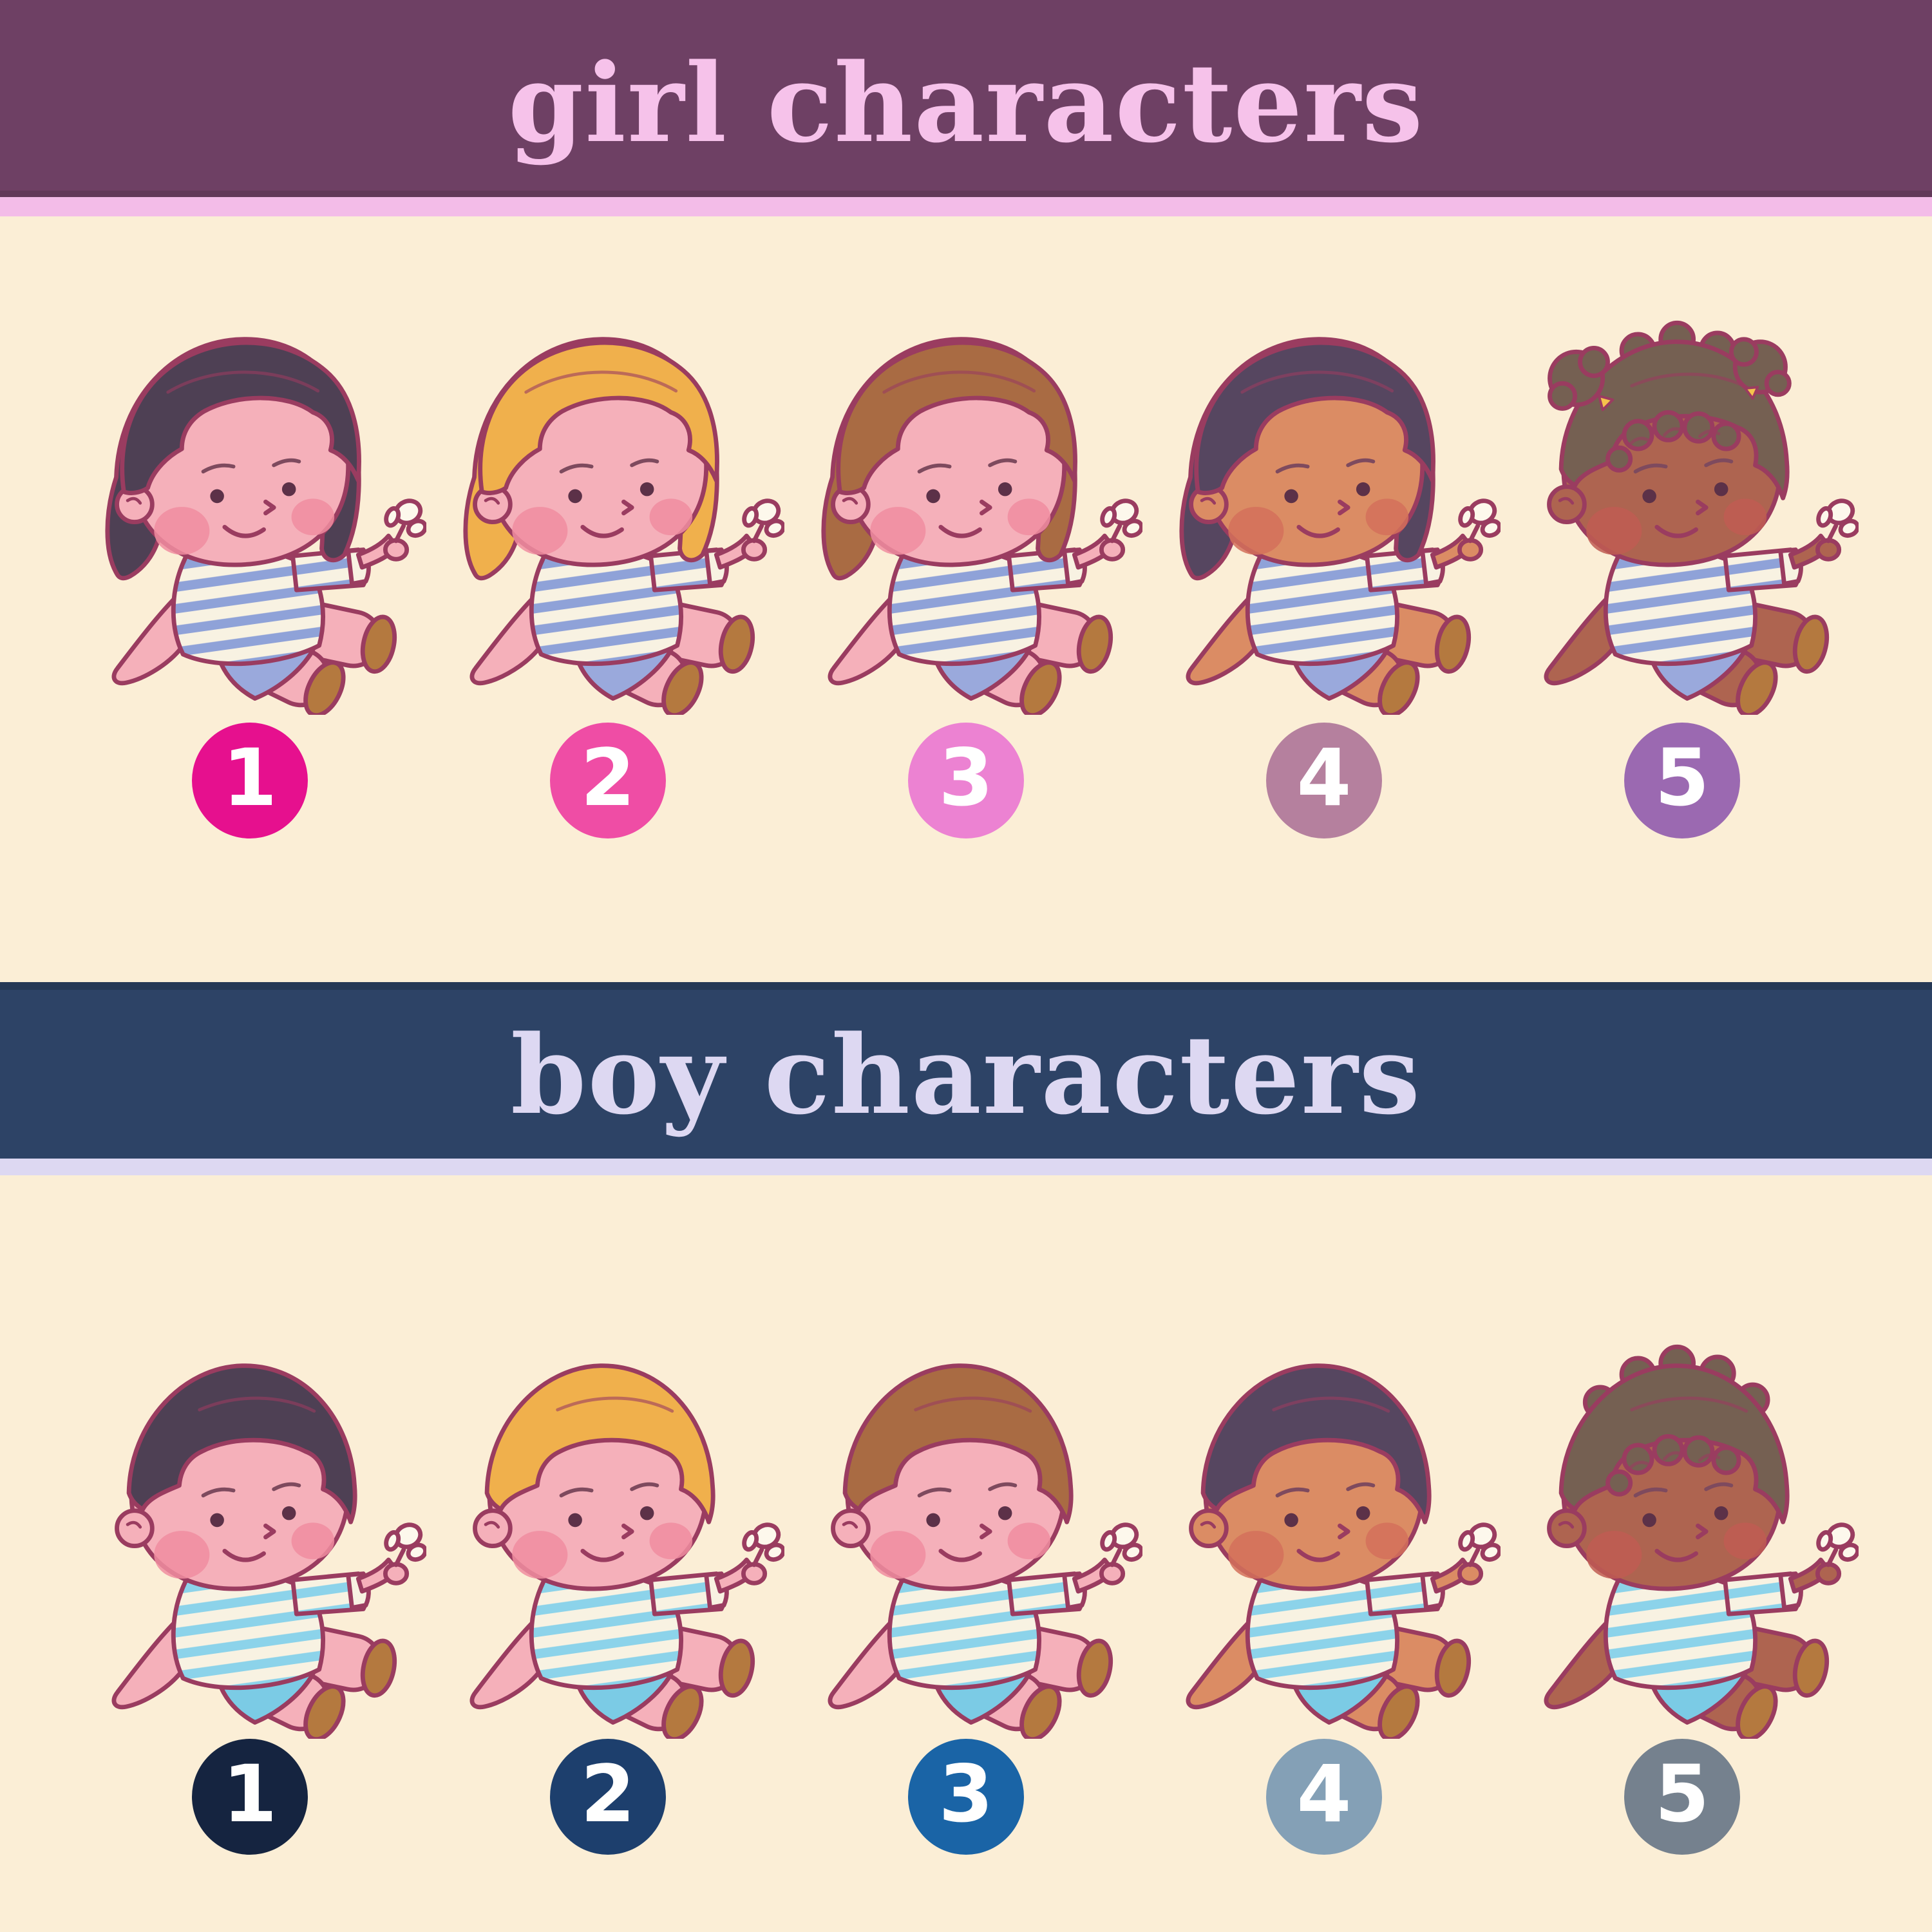 This screenshot has height=1932, width=1932. Describe the element at coordinates (250, 1794) in the screenshot. I see `boy-1-number-label: 1` at that location.